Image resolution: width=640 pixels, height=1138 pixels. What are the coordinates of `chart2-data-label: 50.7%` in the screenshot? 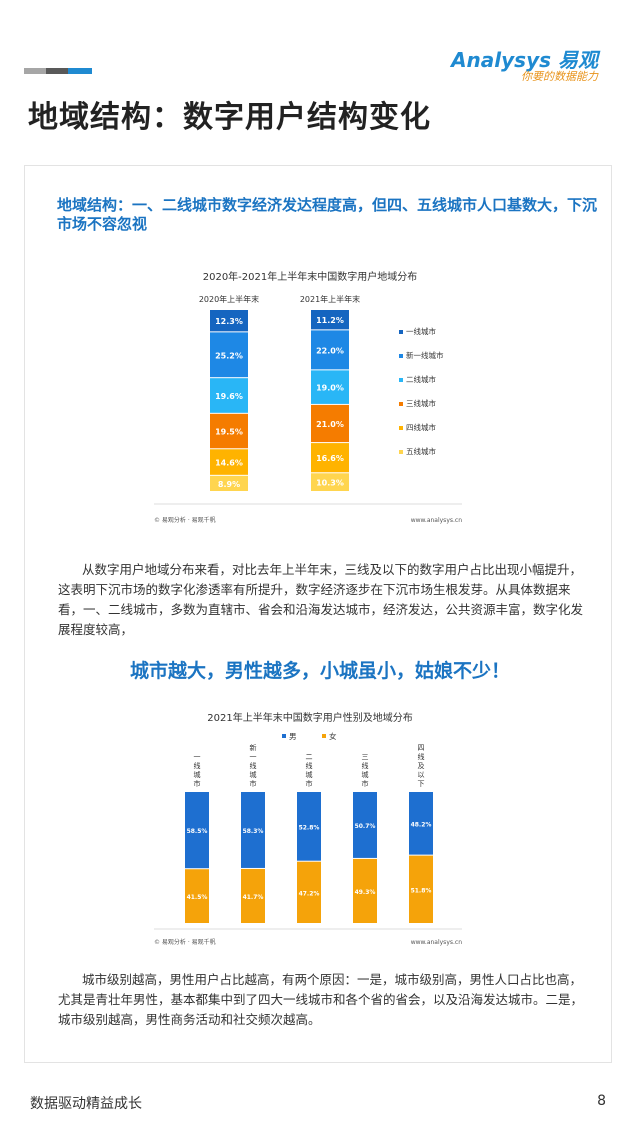 It's located at (365, 826).